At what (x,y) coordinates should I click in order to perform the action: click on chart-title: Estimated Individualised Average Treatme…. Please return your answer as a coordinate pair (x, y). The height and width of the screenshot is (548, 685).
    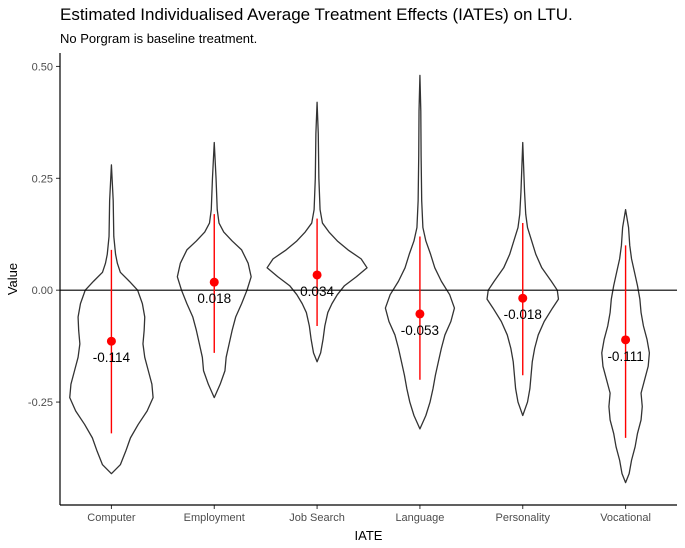
    Looking at the image, I should click on (316, 14).